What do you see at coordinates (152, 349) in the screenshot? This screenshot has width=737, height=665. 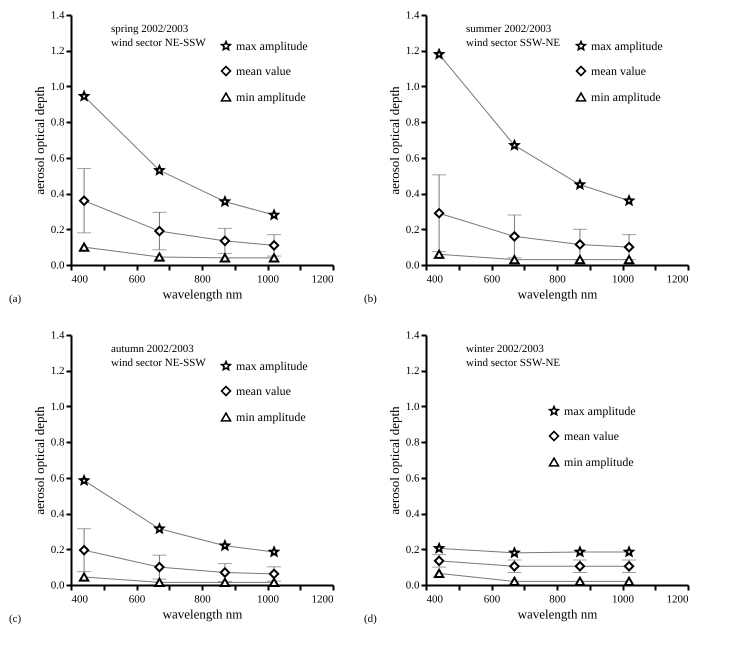 I see `text: autumn 2002/2003` at bounding box center [152, 349].